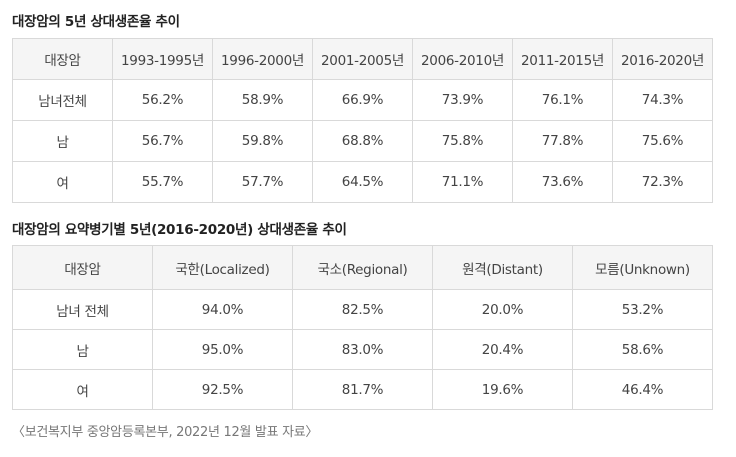 The height and width of the screenshot is (457, 736). Describe the element at coordinates (502, 389) in the screenshot. I see `value-cell: 19.6%` at that location.